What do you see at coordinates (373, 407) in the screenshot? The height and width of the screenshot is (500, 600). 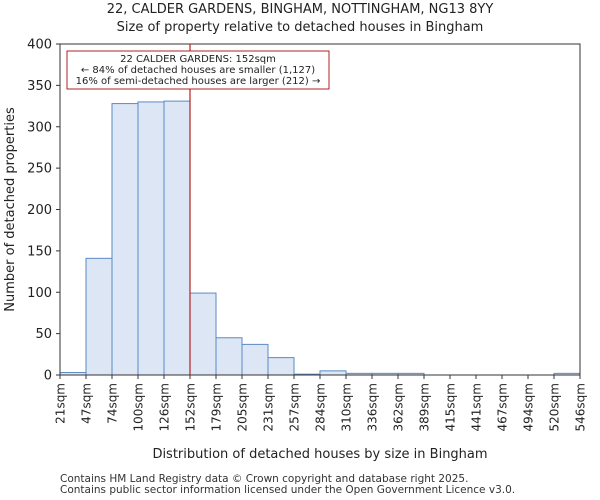 I see `x-tick-label: 336sqm` at bounding box center [373, 407].